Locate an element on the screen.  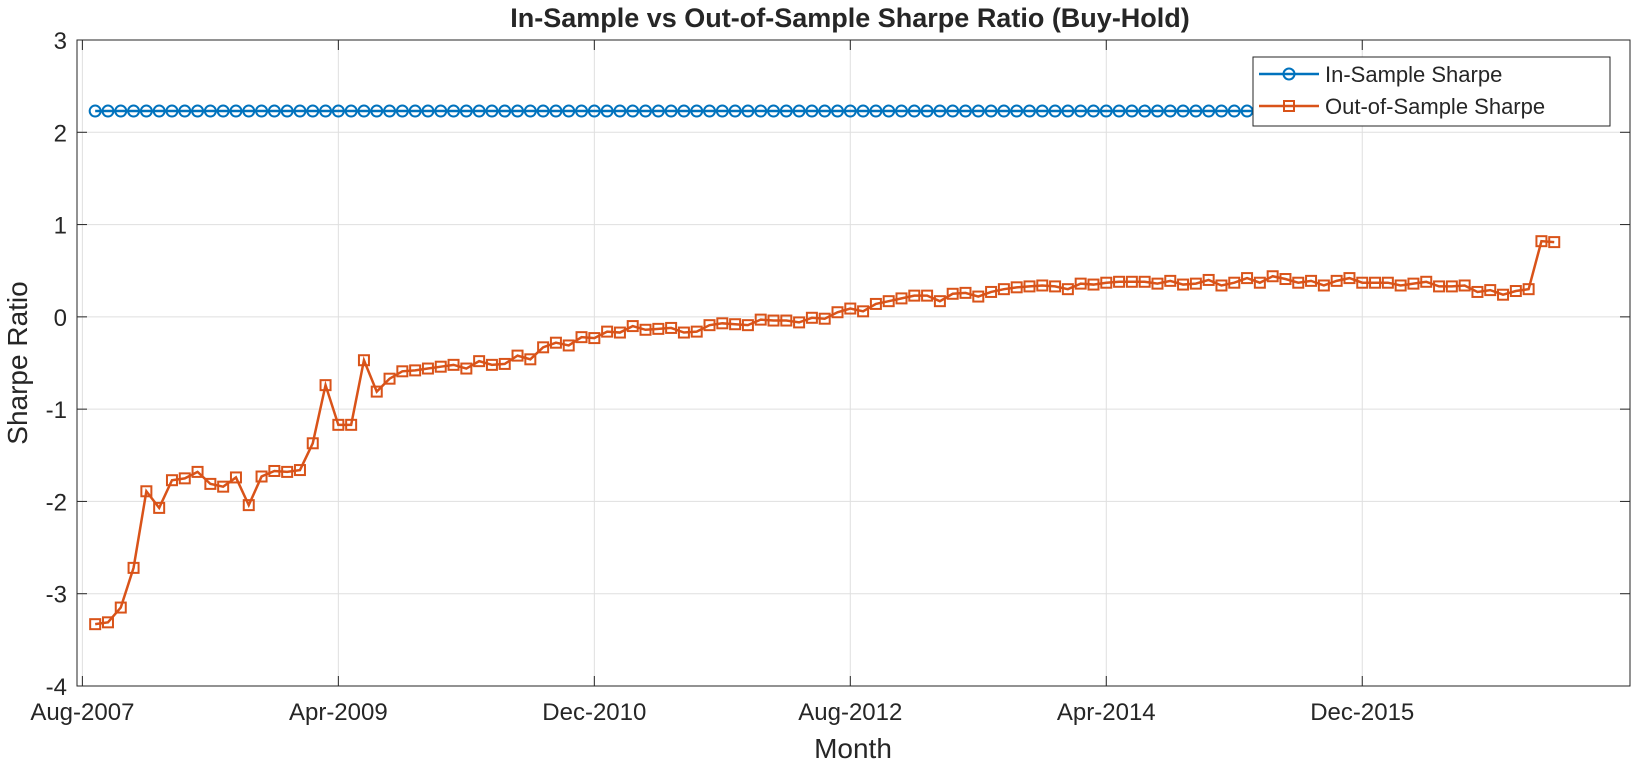
legend: In-Sample Sharpe Out-of-Sample Sharpe is located at coordinates (1431, 91).